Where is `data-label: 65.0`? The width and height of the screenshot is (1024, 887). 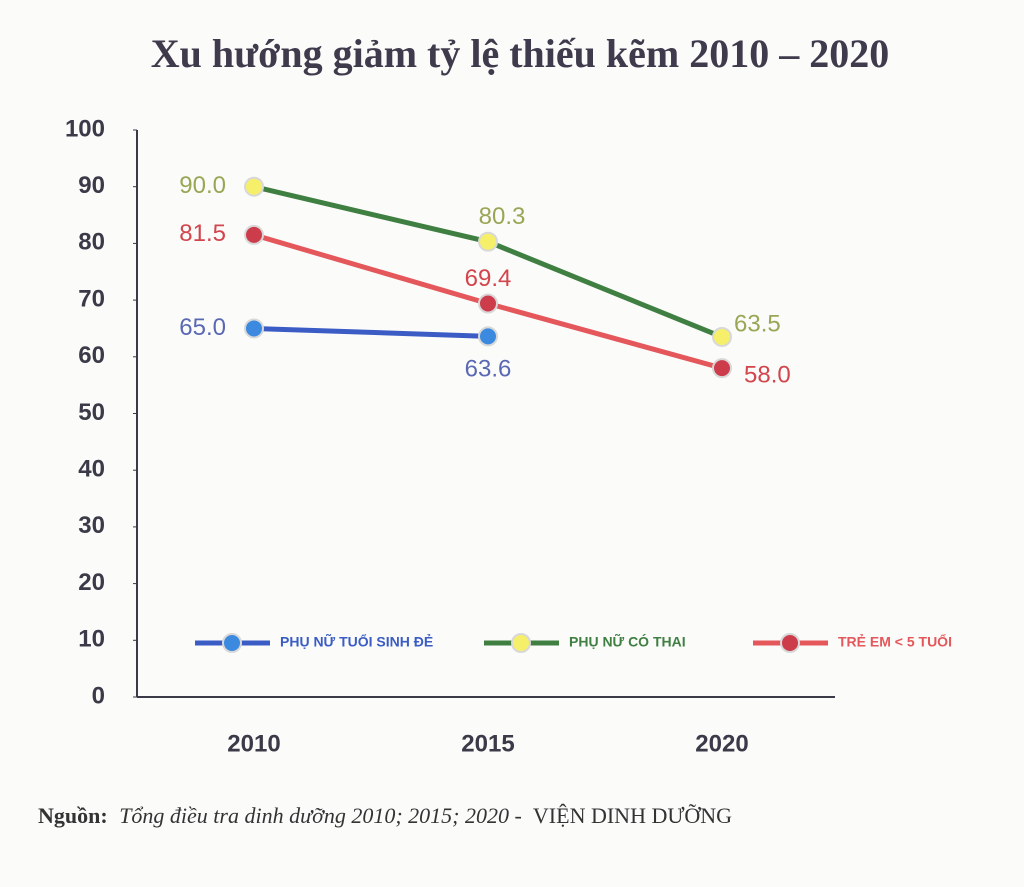 data-label: 65.0 is located at coordinates (202, 327).